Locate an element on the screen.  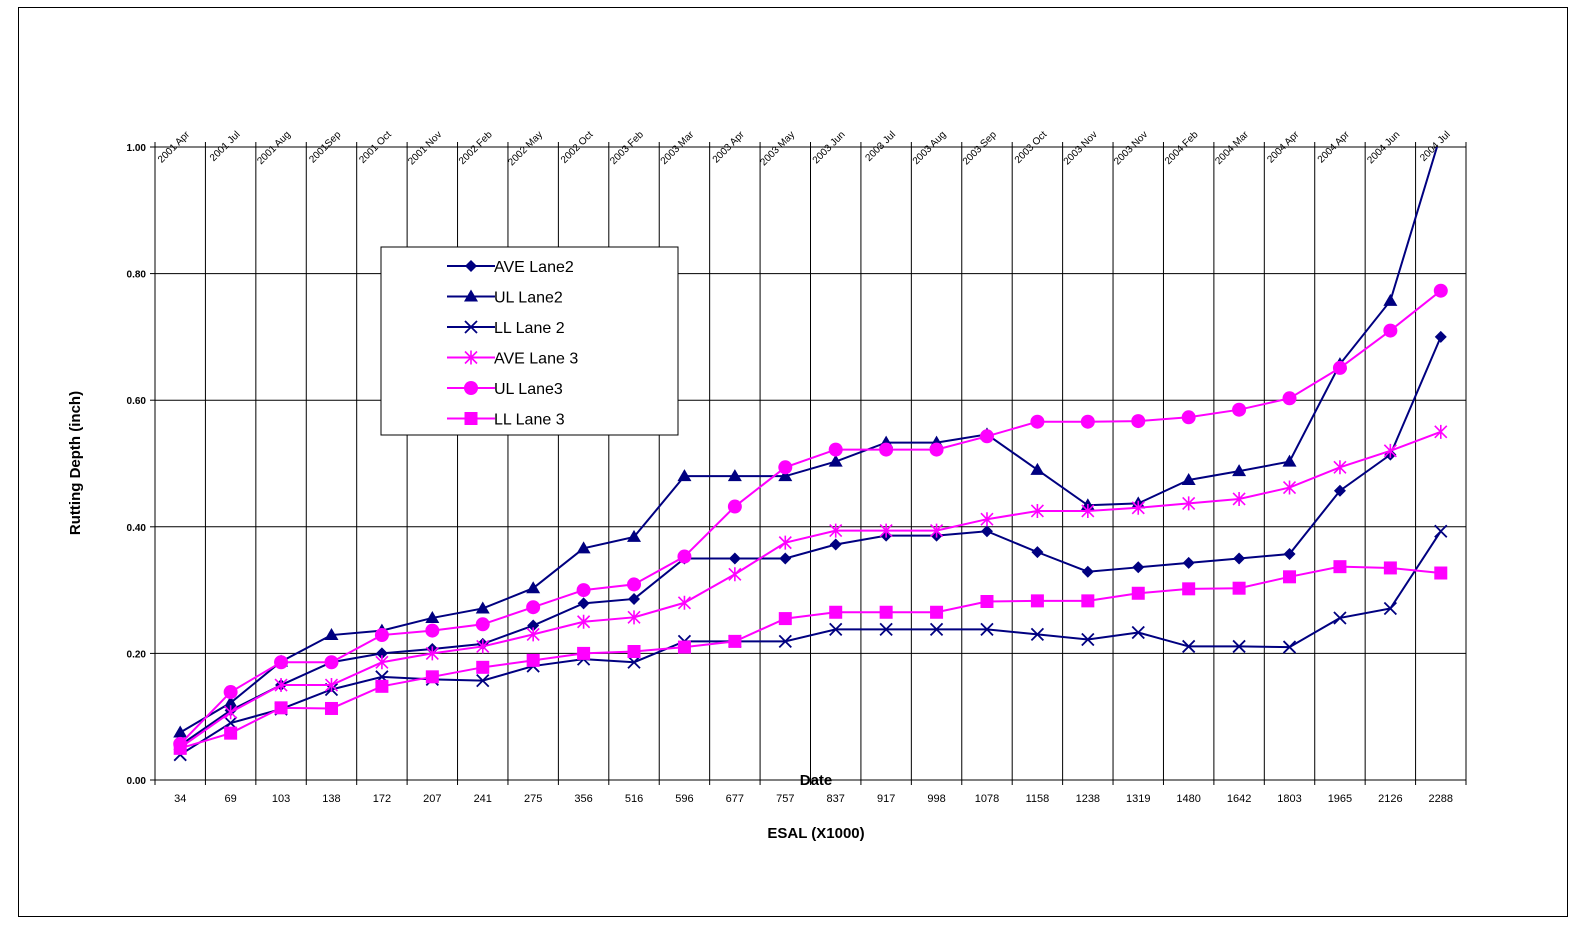
date-tick-label: 2004 Jun is located at coordinates (1383, 147).